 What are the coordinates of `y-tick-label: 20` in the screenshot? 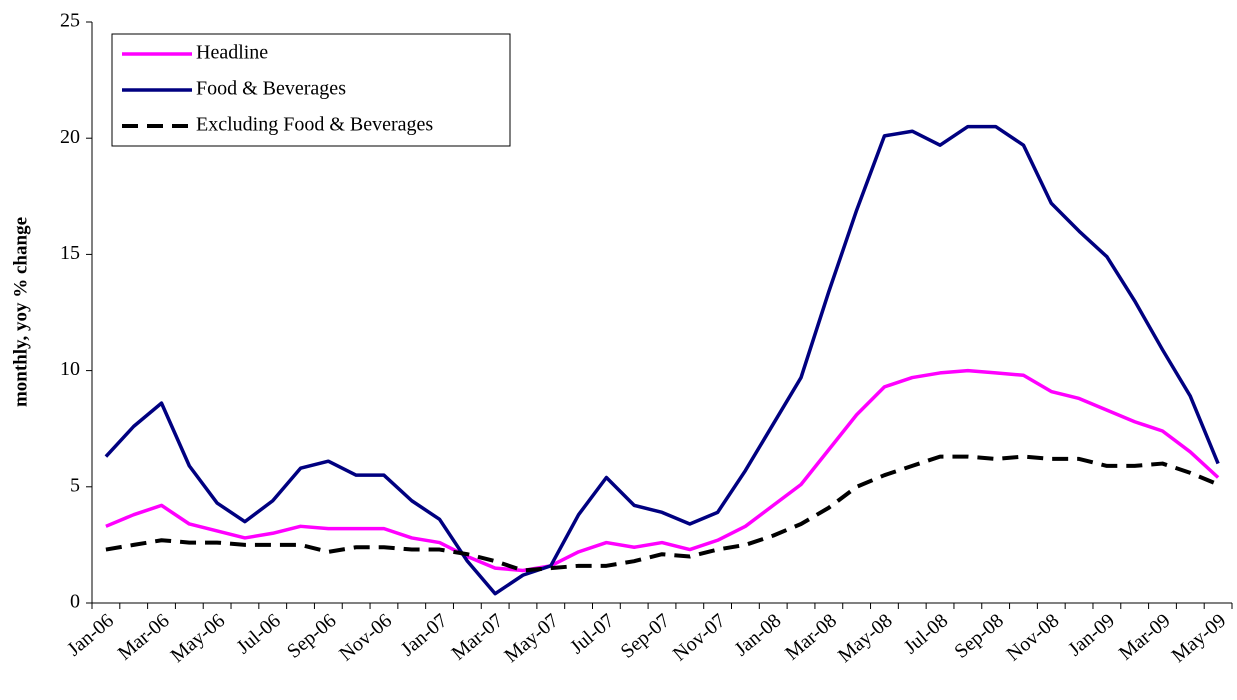 It's located at (70, 137).